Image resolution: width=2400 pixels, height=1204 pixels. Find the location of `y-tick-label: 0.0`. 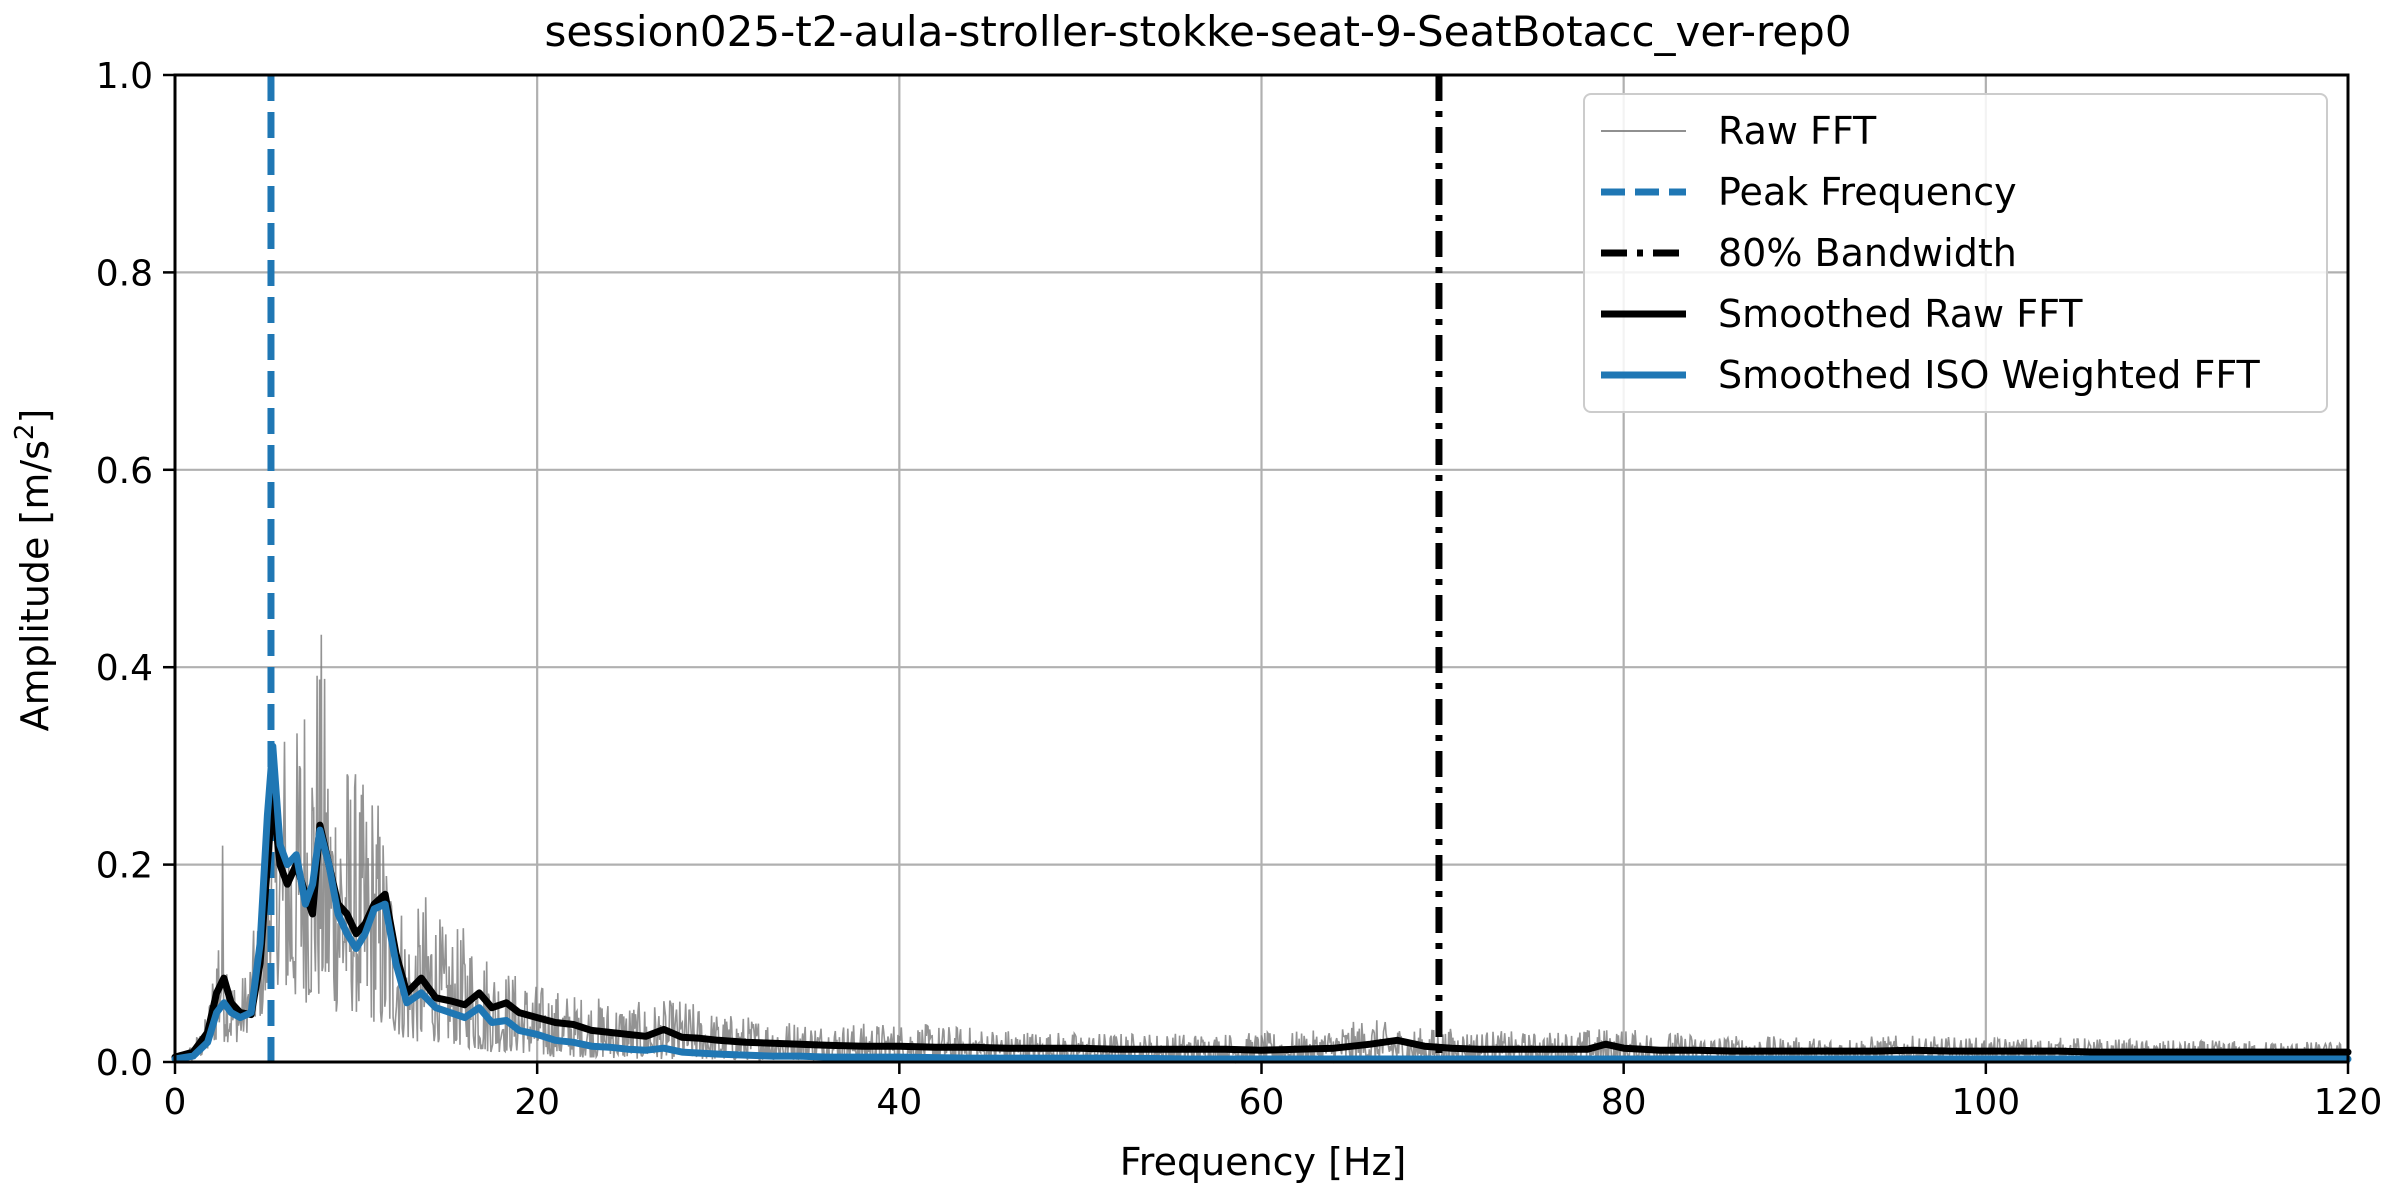

y-tick-label: 0.0 is located at coordinates (124, 1063).